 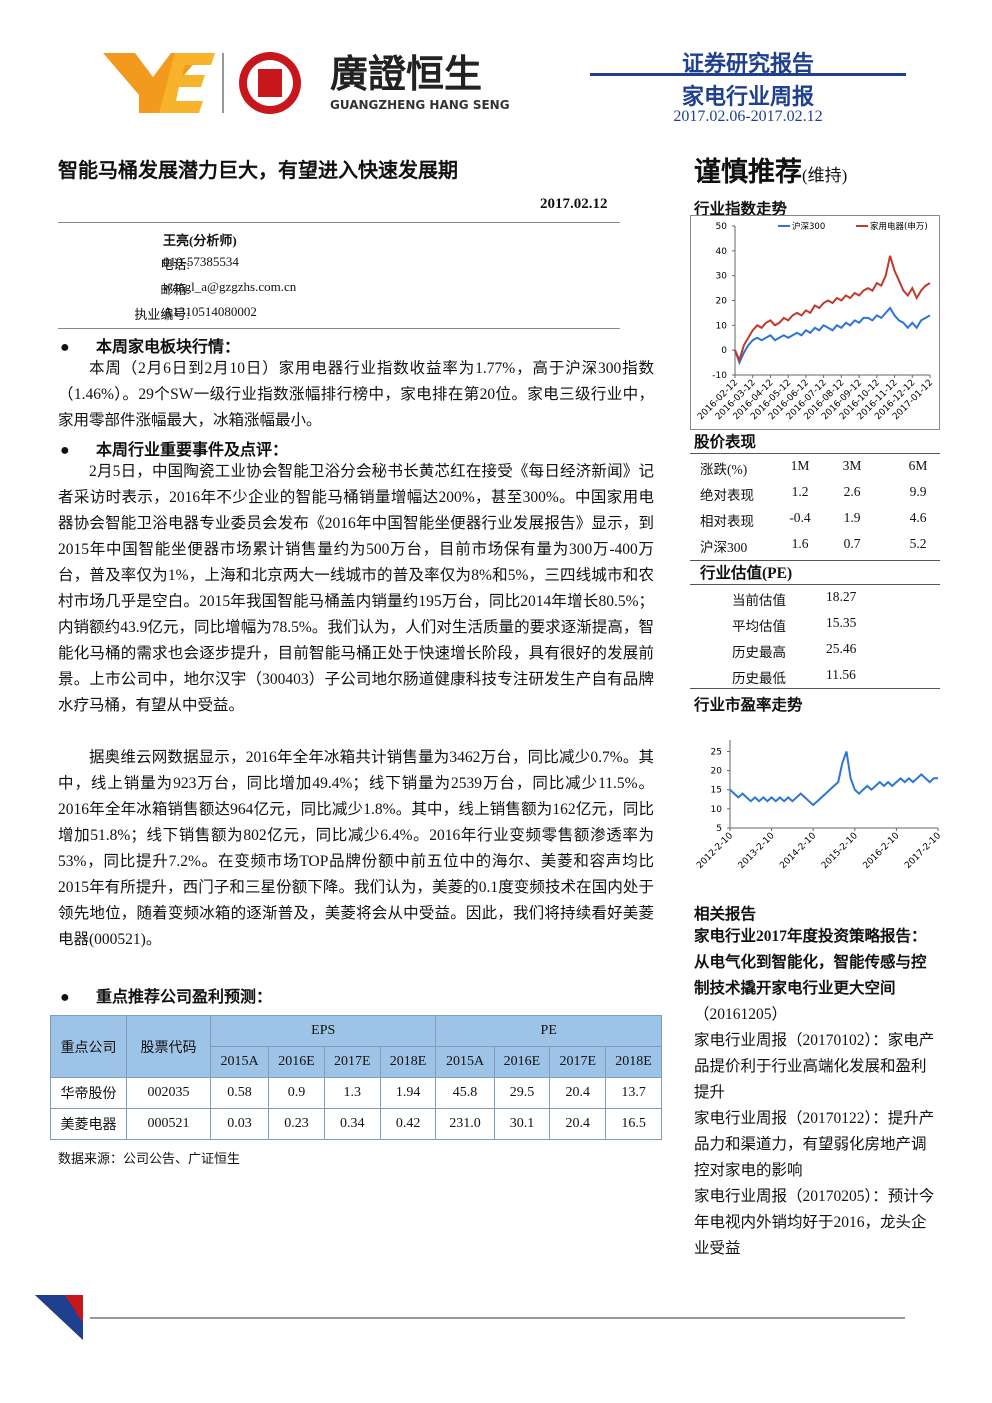 What do you see at coordinates (722, 252) in the screenshot?
I see `y-tick-label: 40` at bounding box center [722, 252].